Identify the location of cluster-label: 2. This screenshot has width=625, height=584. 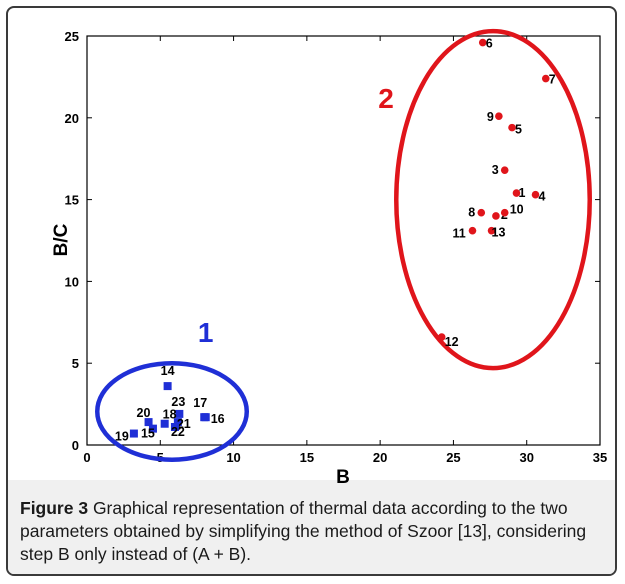
(386, 98).